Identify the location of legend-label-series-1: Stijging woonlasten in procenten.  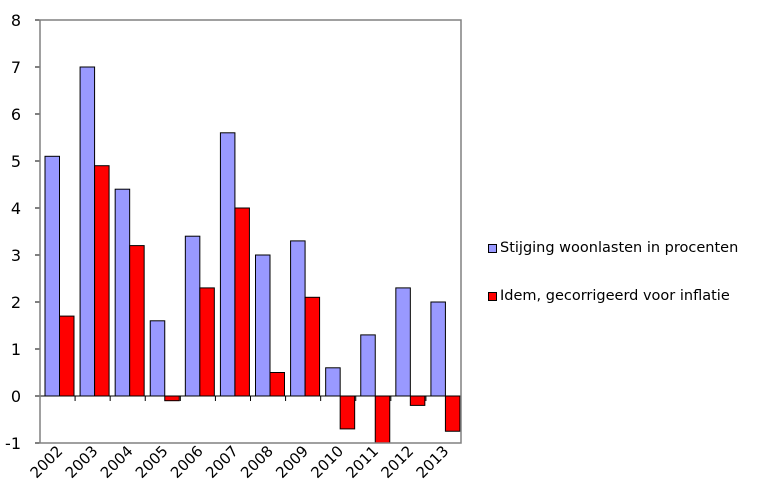
(619, 248).